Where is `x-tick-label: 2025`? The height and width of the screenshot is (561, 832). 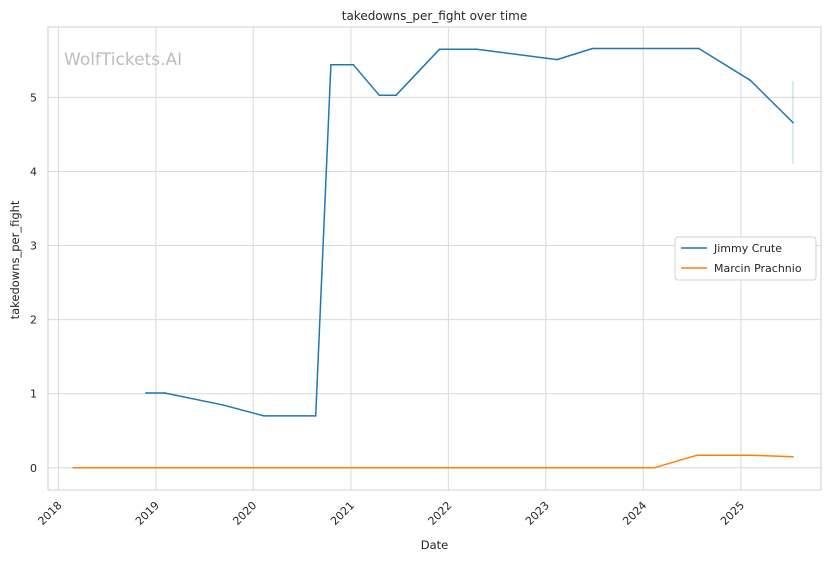 x-tick-label: 2025 is located at coordinates (732, 513).